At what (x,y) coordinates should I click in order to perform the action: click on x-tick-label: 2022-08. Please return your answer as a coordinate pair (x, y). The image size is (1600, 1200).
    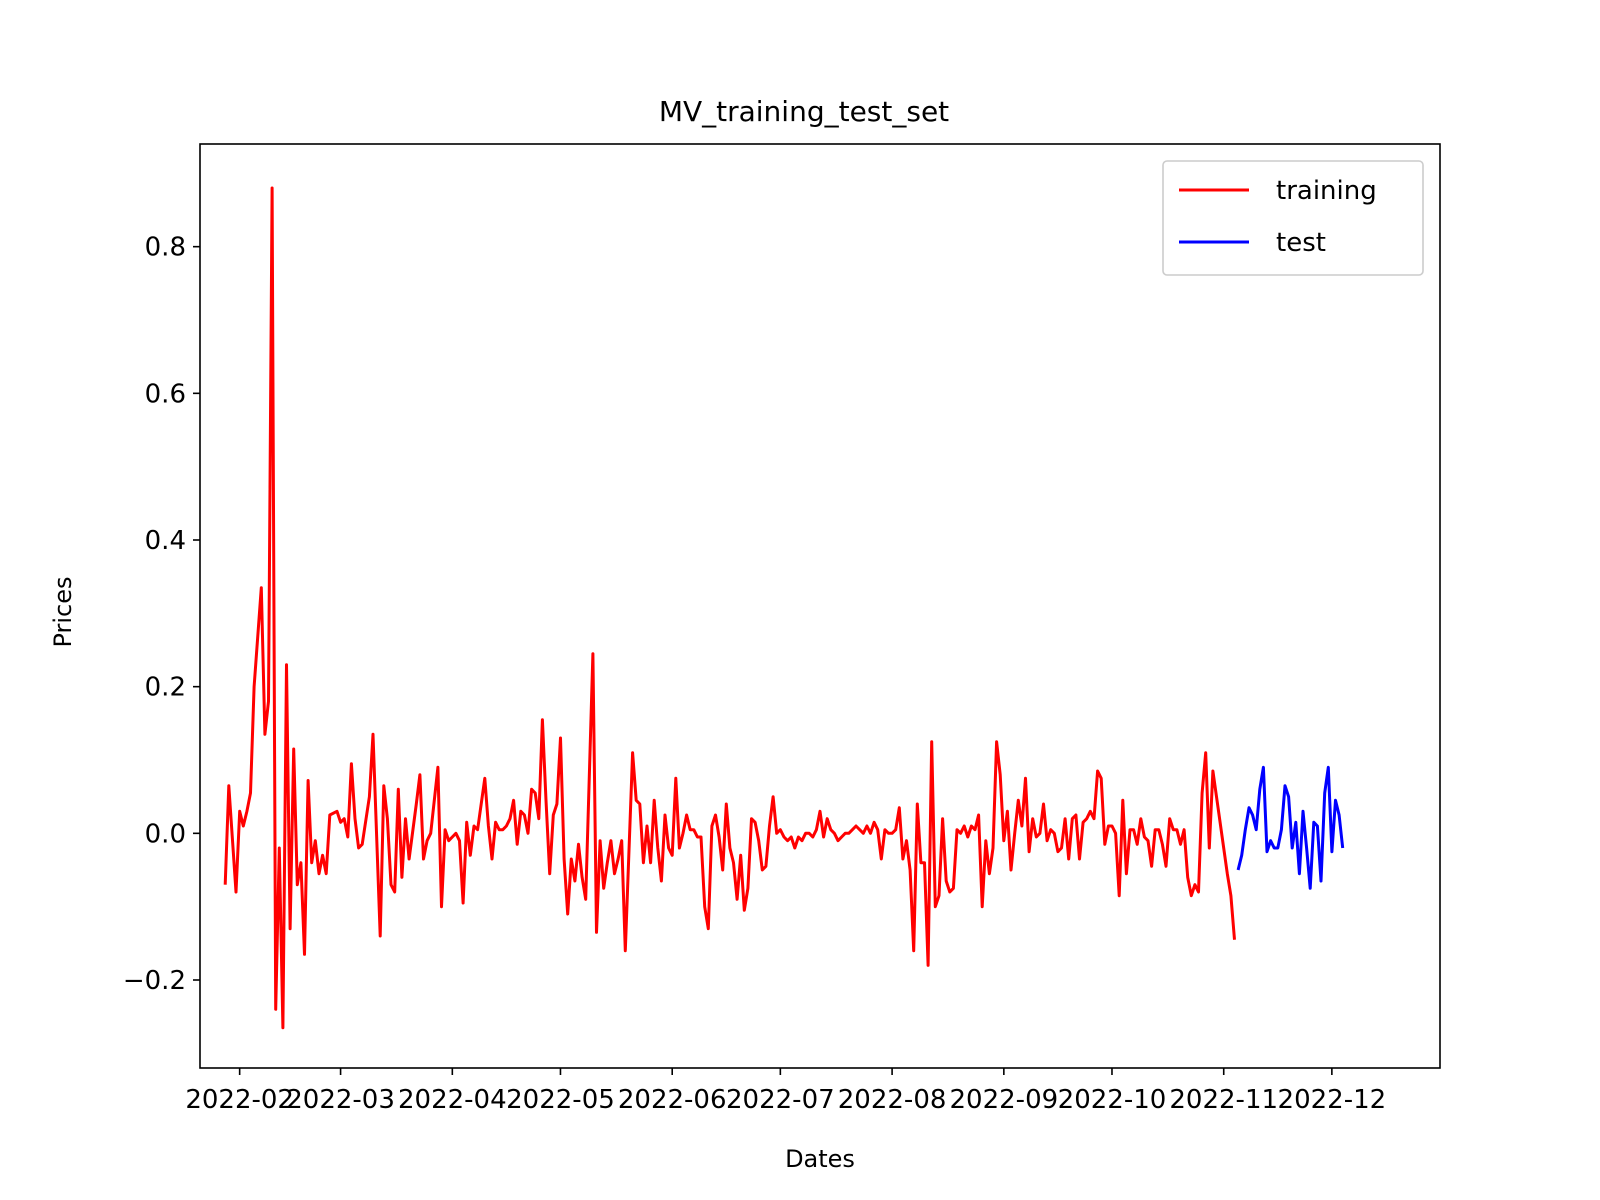
    Looking at the image, I should click on (892, 1100).